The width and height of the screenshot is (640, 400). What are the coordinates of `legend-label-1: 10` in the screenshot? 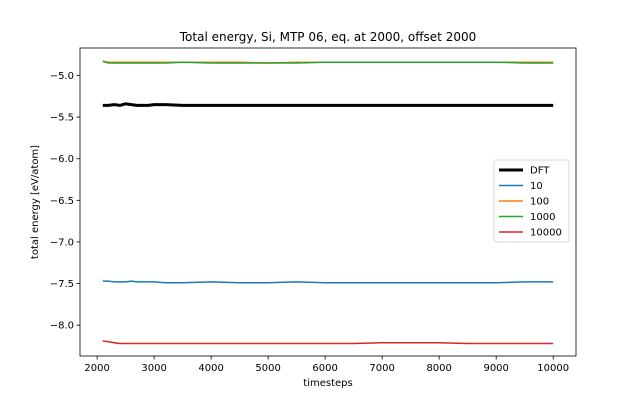 It's located at (536, 186).